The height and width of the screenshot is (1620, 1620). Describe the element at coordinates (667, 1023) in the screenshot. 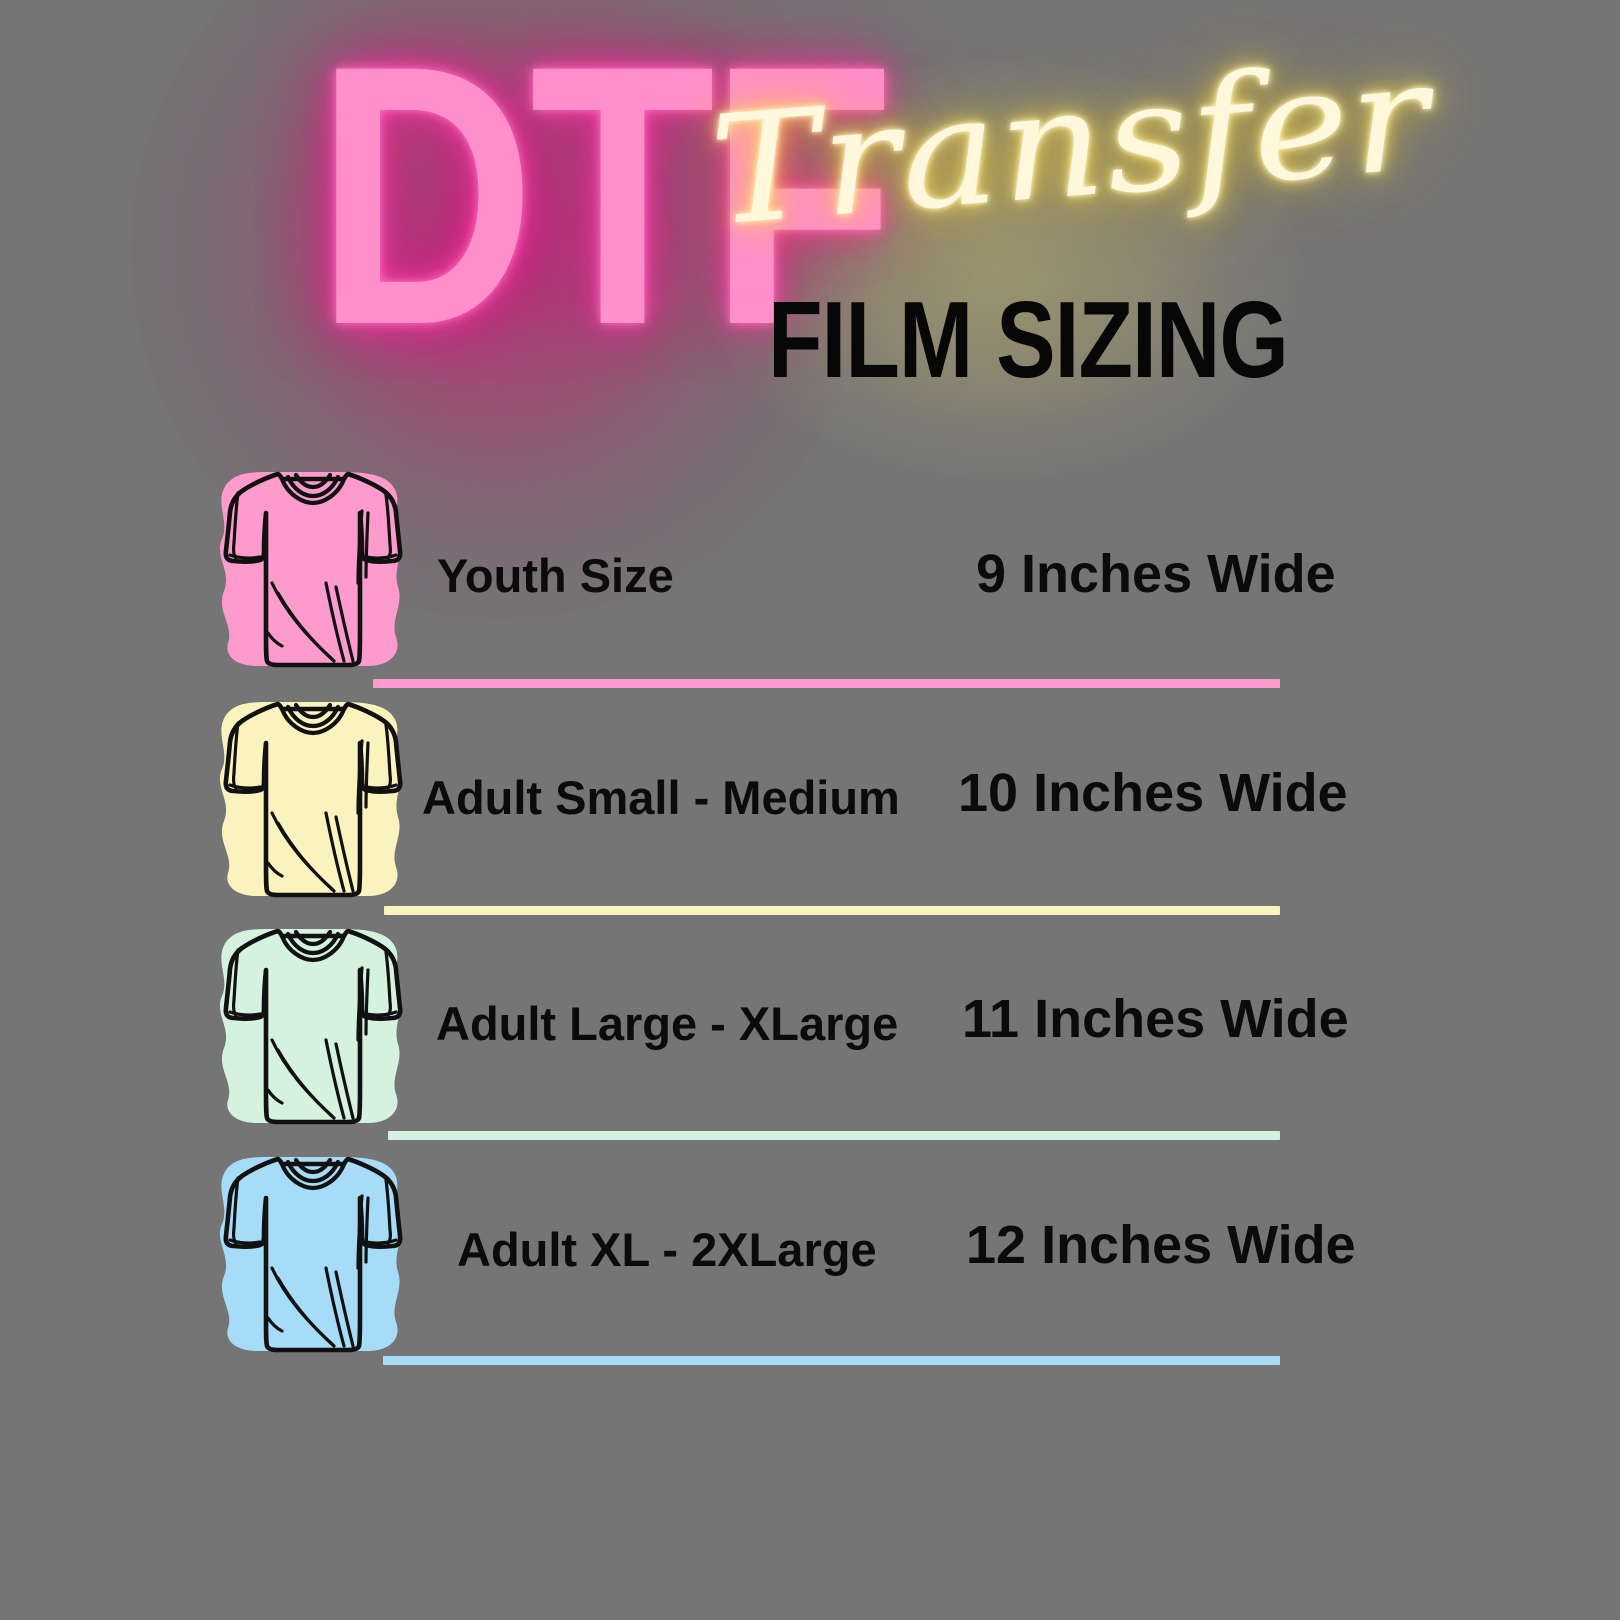

I see `size-row-label: Adult Large - XLarge` at that location.